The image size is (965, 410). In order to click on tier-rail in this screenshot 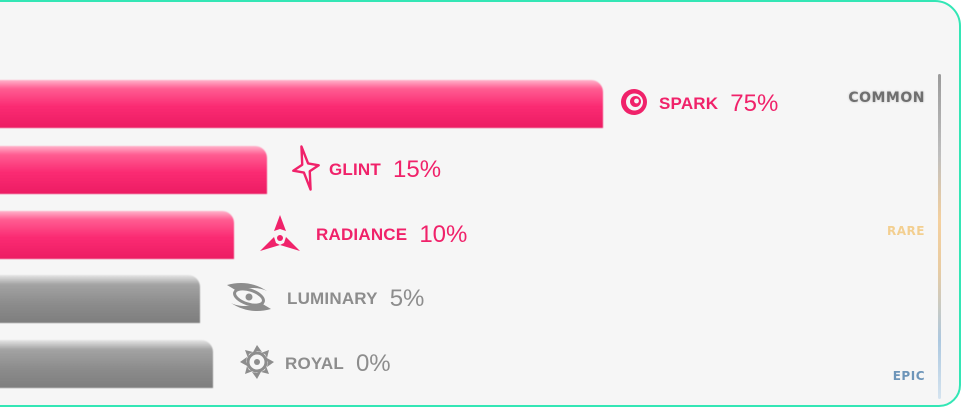, I will do `click(939, 236)`.